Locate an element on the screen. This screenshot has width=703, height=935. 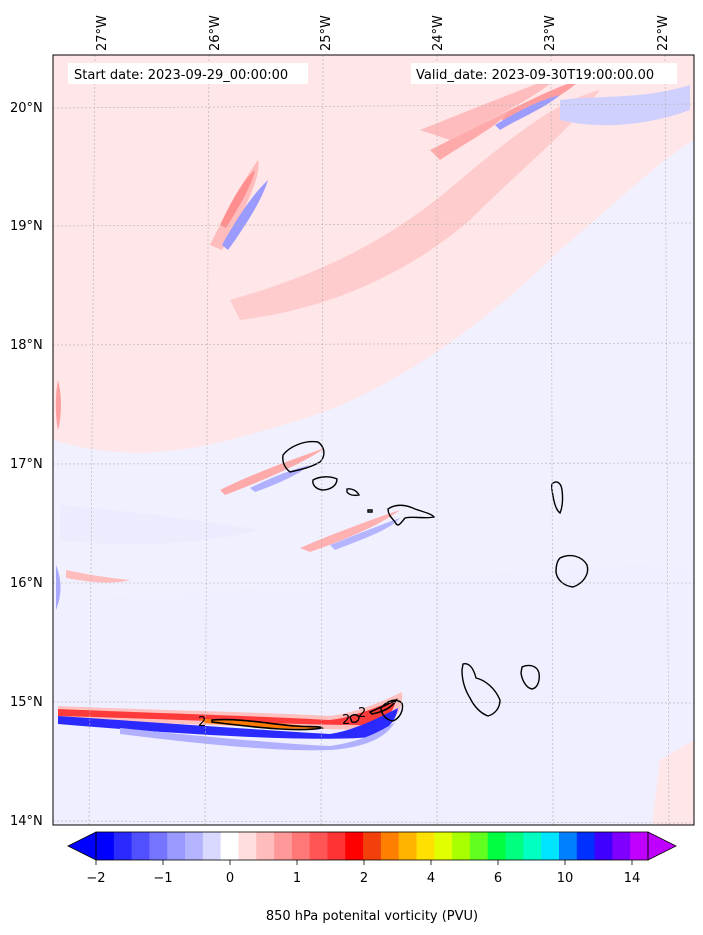
colorbar-tick-label: 6 is located at coordinates (498, 878).